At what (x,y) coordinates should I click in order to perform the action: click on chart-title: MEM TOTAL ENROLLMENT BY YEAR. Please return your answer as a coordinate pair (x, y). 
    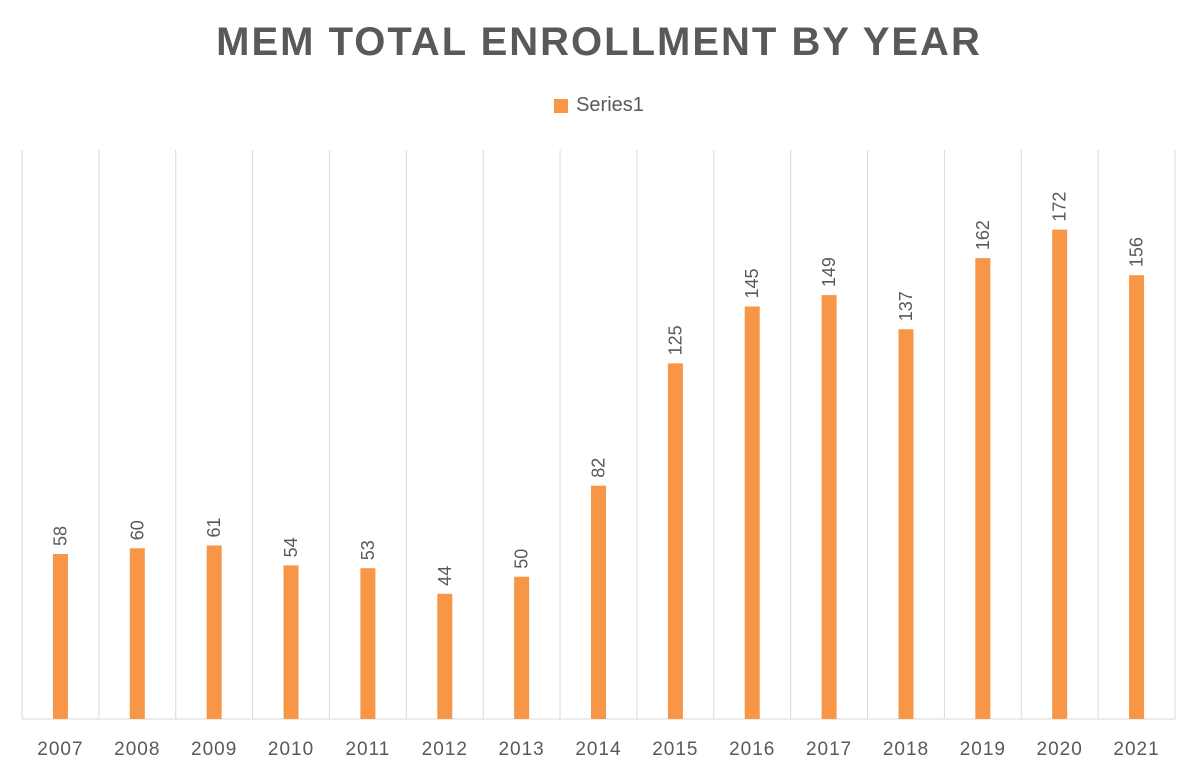
    Looking at the image, I should click on (599, 42).